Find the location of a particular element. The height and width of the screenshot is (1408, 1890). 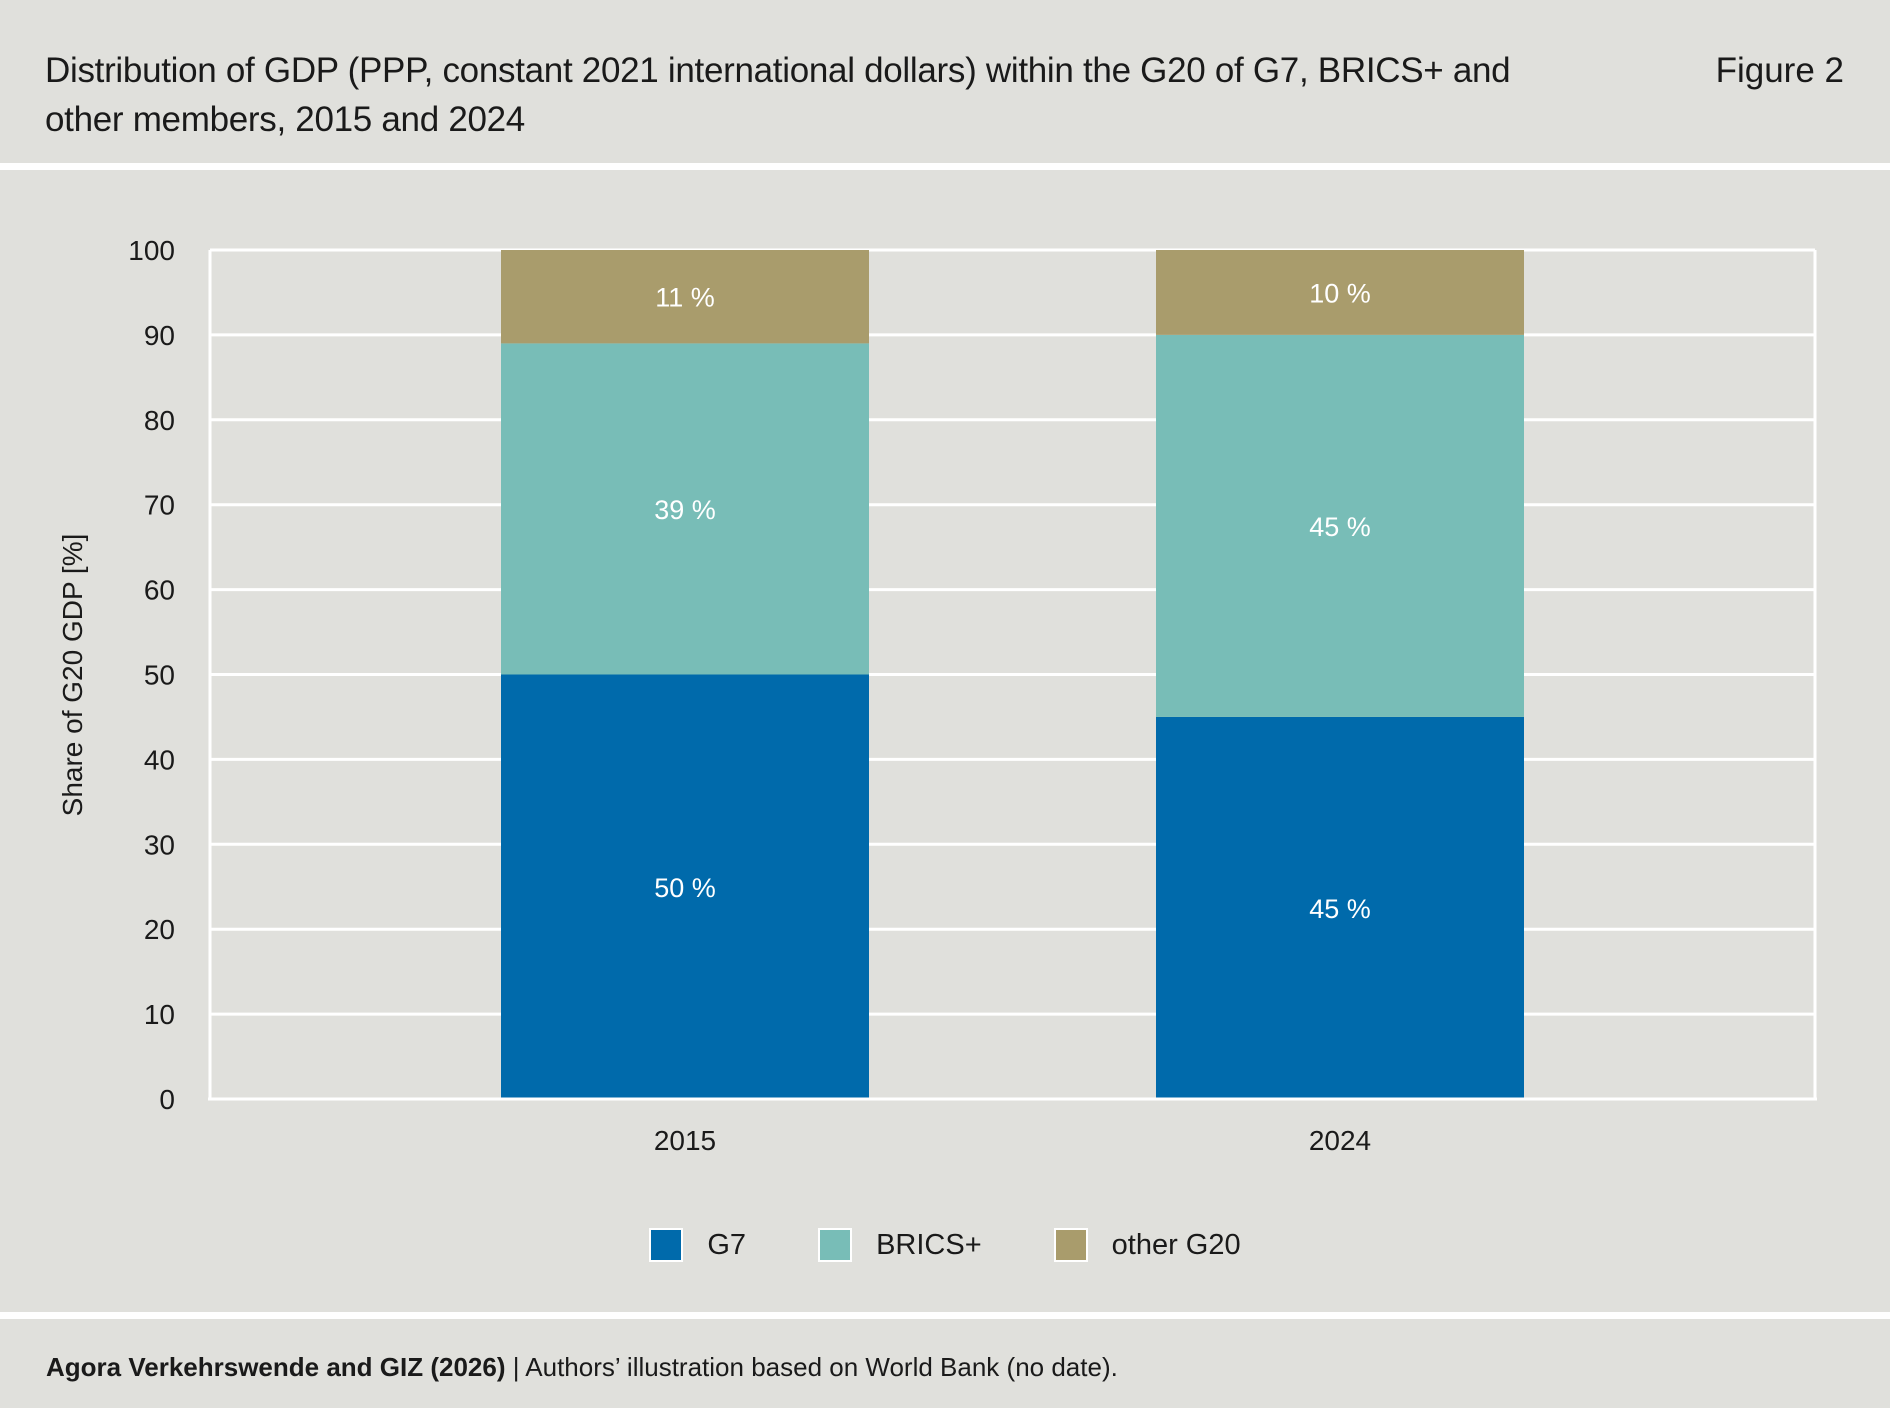

bar-segment-g7-2024 is located at coordinates (1340, 907).